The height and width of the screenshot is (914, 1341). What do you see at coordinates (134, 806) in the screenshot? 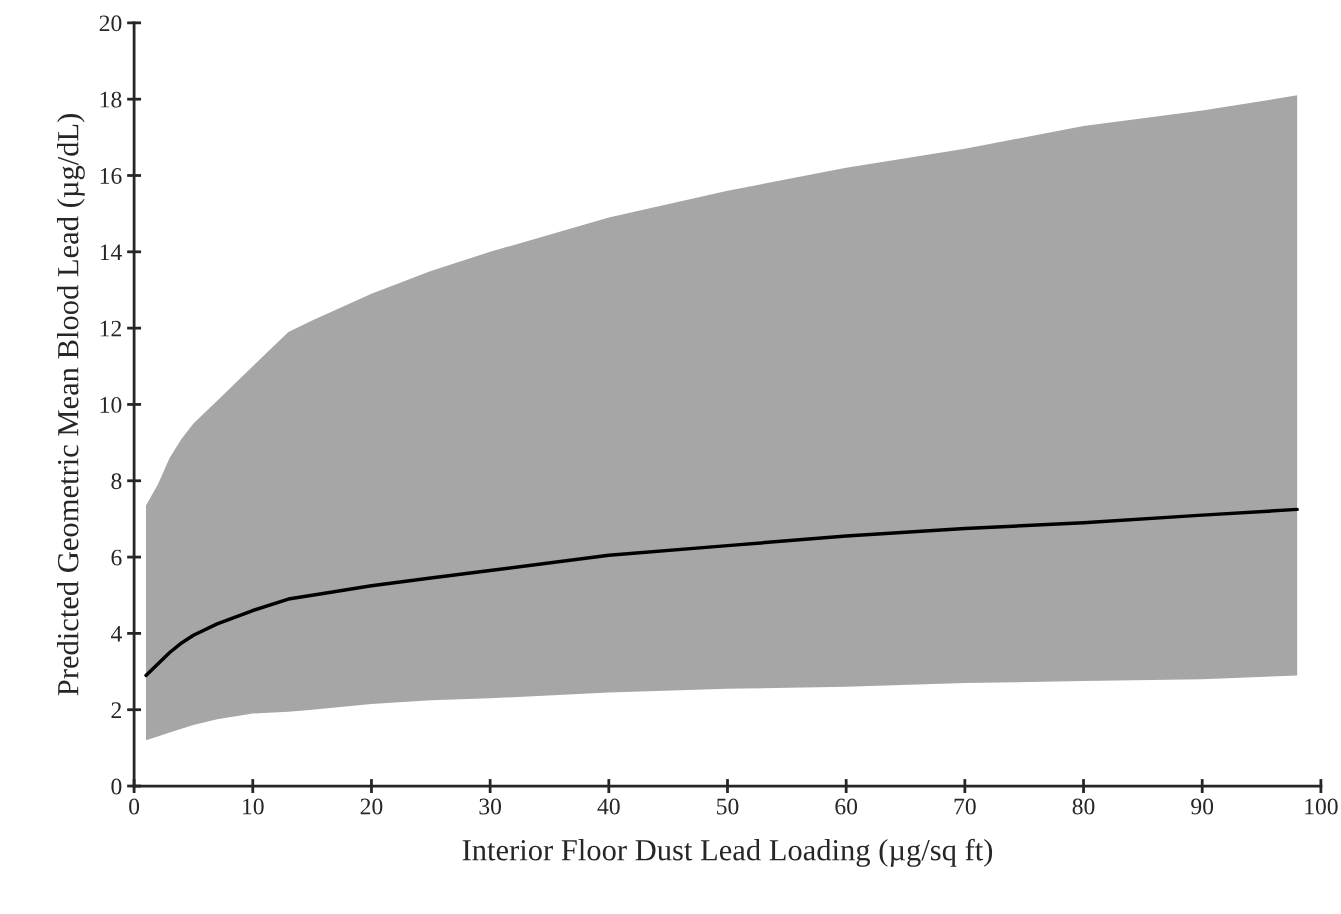
I see `x-tick-label: 0` at bounding box center [134, 806].